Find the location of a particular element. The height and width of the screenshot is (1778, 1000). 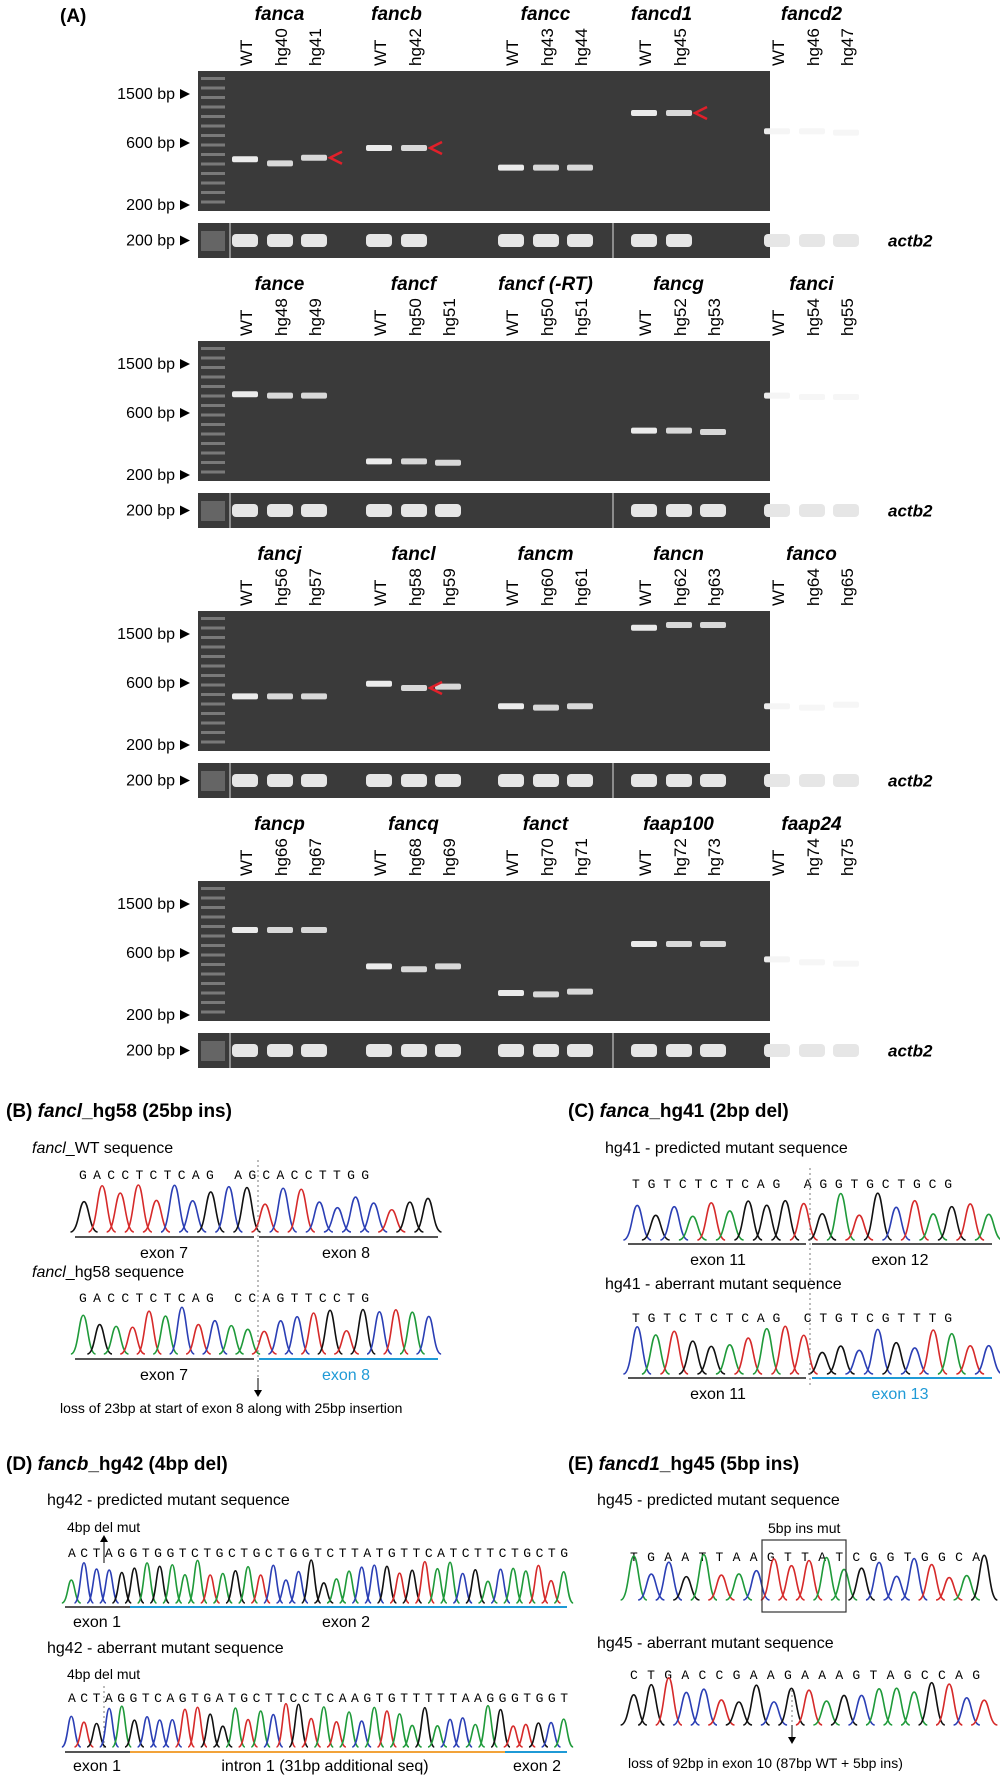

gene-name: fanca is located at coordinates (280, 14).